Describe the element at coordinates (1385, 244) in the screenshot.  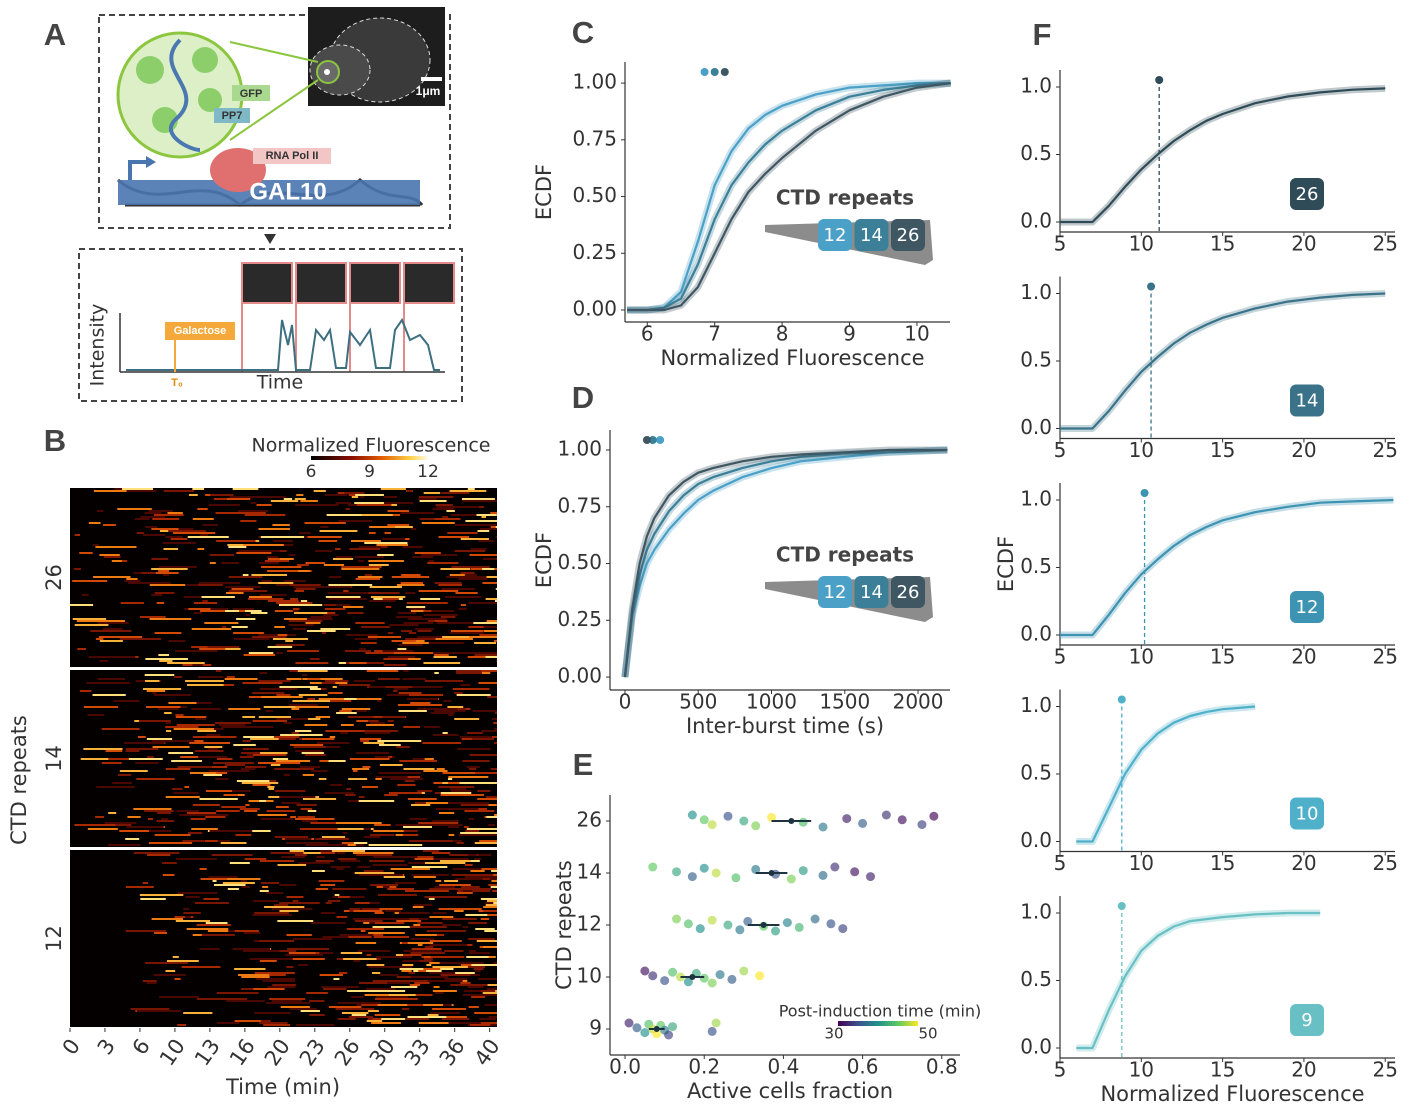
I see `x-tick-label: 25` at that location.